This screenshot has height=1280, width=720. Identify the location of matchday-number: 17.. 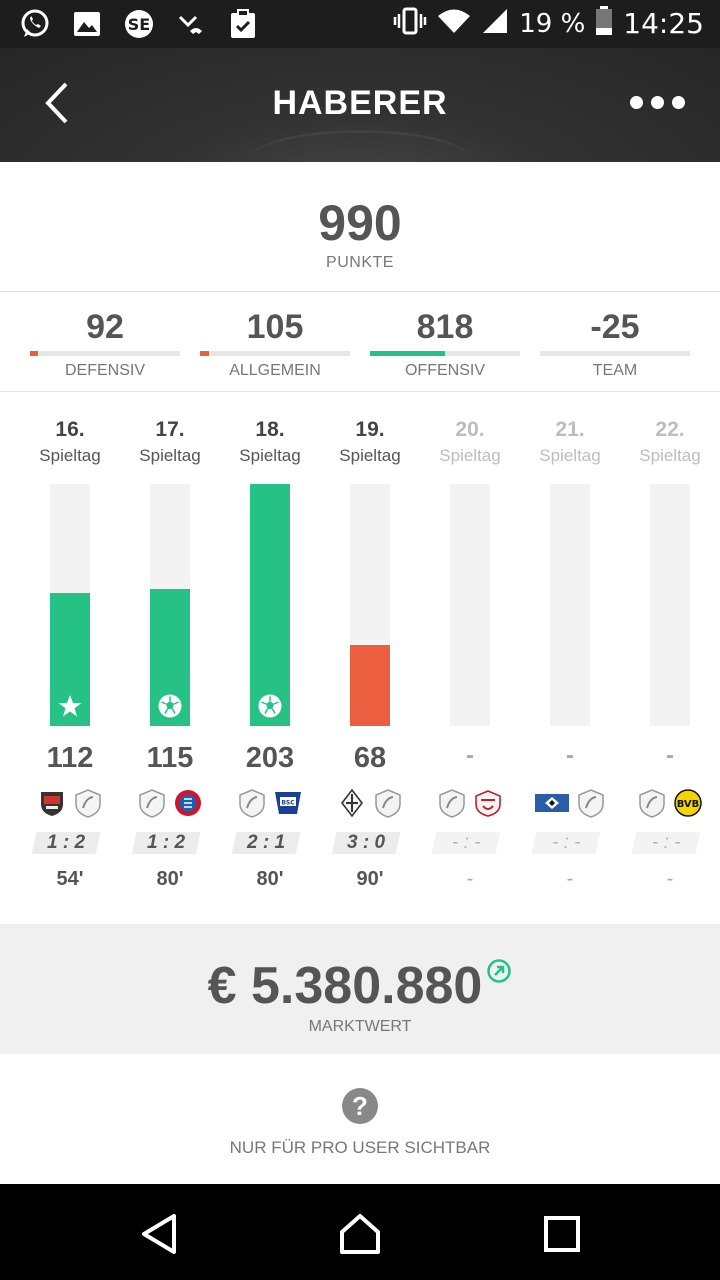
(170, 429).